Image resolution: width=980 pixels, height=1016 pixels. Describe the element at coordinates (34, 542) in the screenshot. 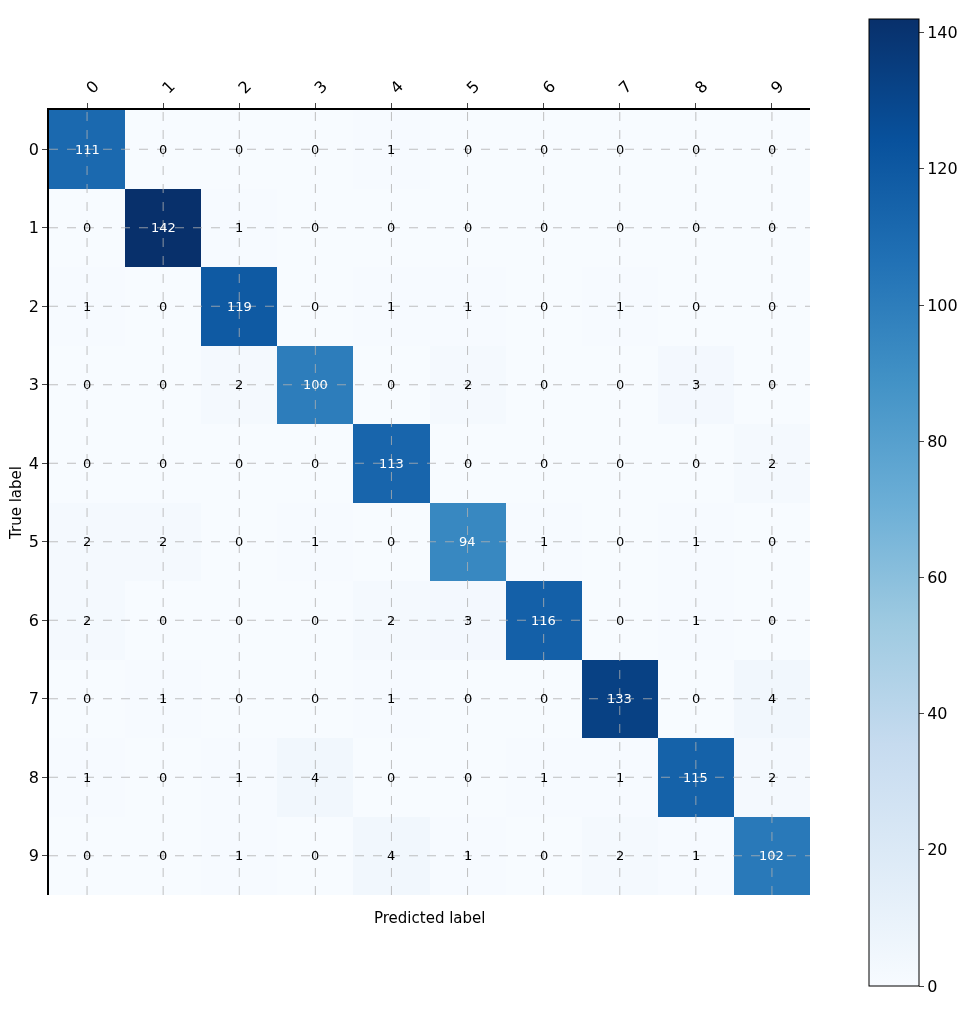

I see `y-tick-label: 5` at that location.